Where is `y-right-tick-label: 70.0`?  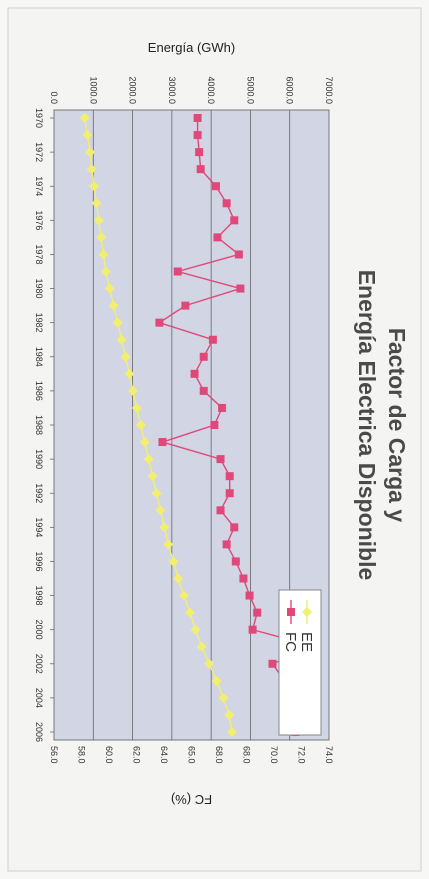 y-right-tick-label: 70.0 is located at coordinates (274, 755).